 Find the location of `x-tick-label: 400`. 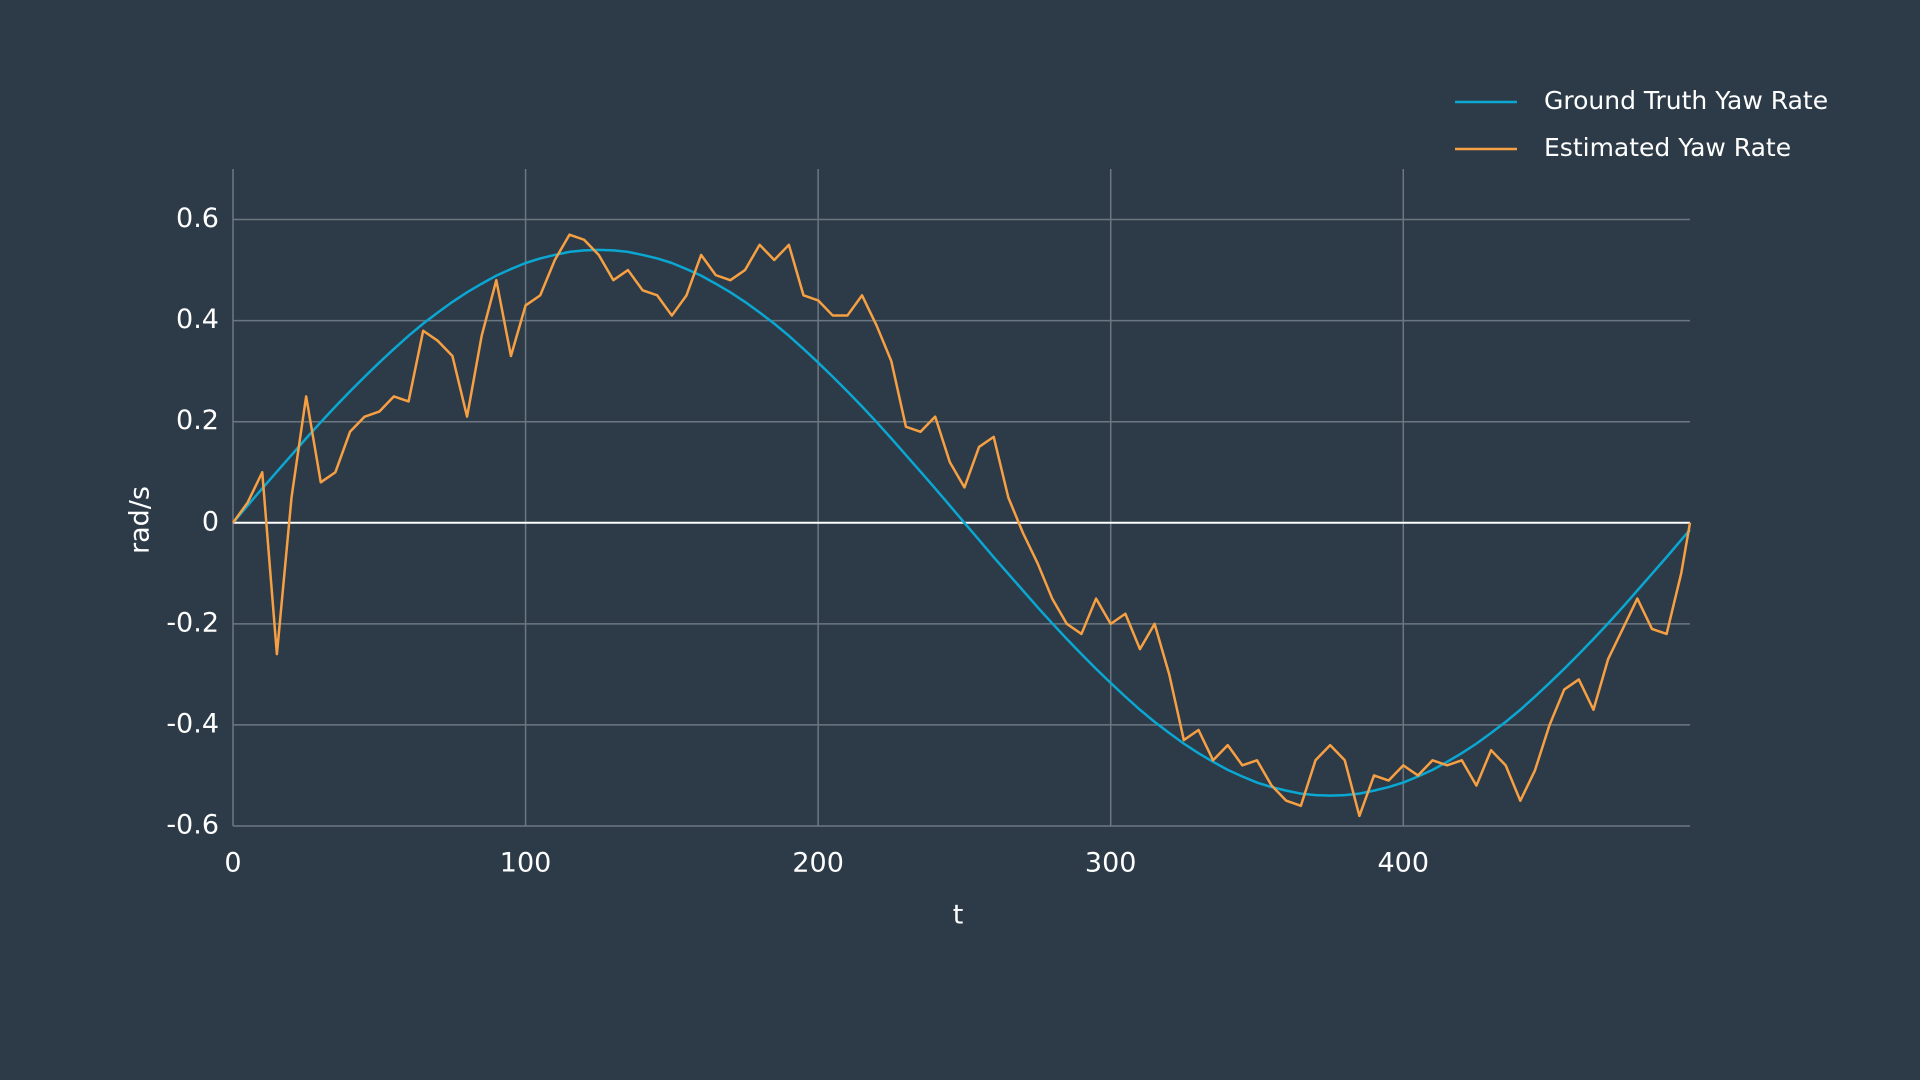

x-tick-label: 400 is located at coordinates (1404, 863).